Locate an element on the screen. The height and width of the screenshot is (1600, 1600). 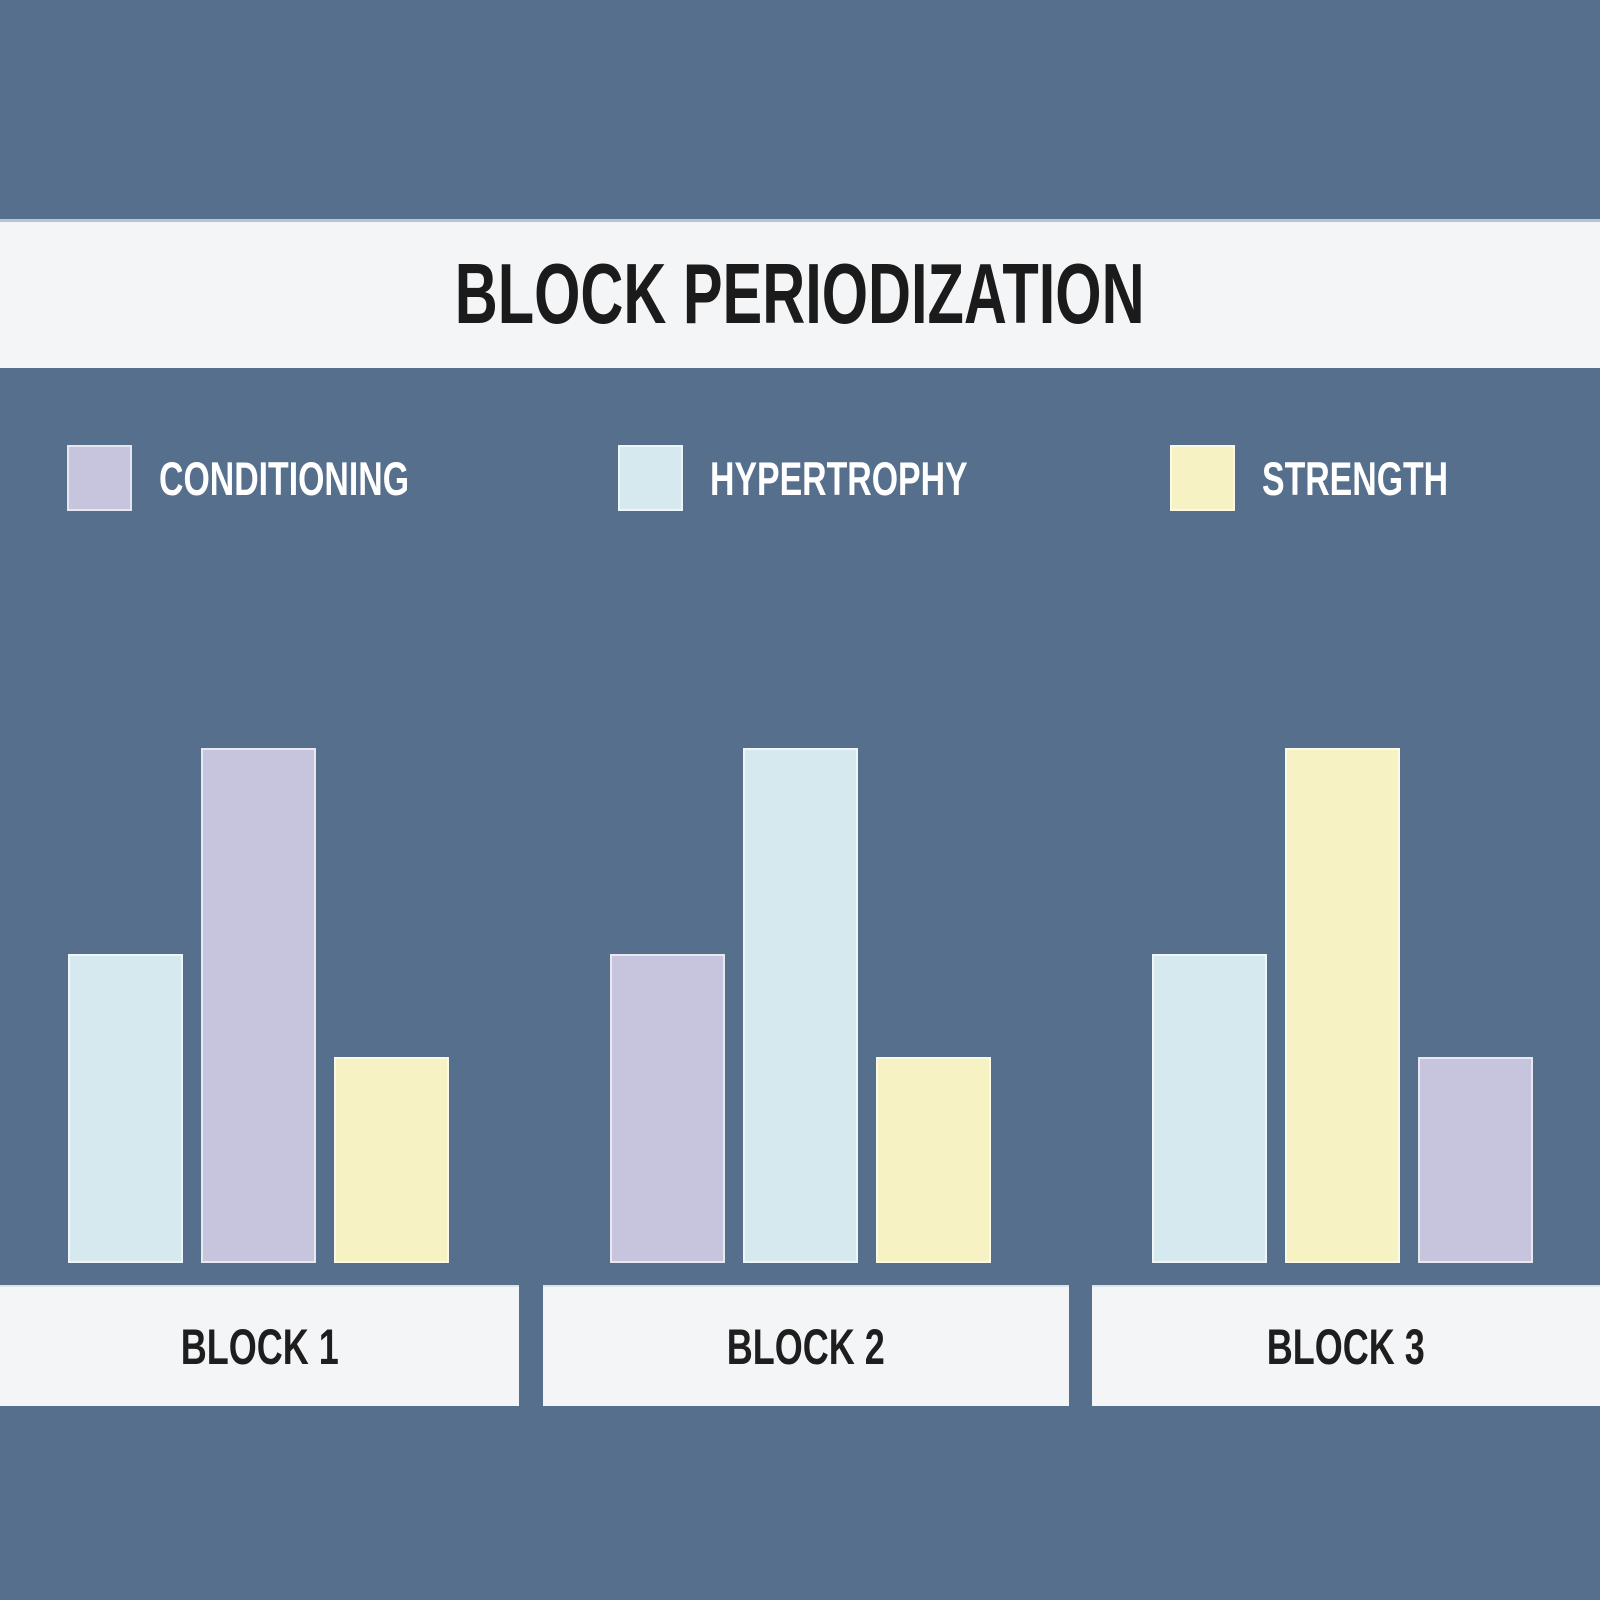
bar-block2-conditioning is located at coordinates (667, 1108).